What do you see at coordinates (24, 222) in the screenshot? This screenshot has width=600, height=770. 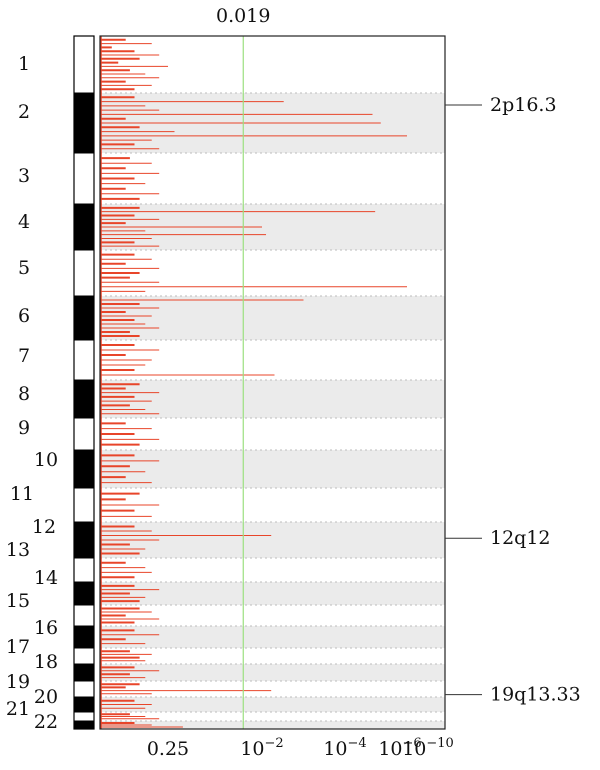 I see `chromosome-label: 4` at bounding box center [24, 222].